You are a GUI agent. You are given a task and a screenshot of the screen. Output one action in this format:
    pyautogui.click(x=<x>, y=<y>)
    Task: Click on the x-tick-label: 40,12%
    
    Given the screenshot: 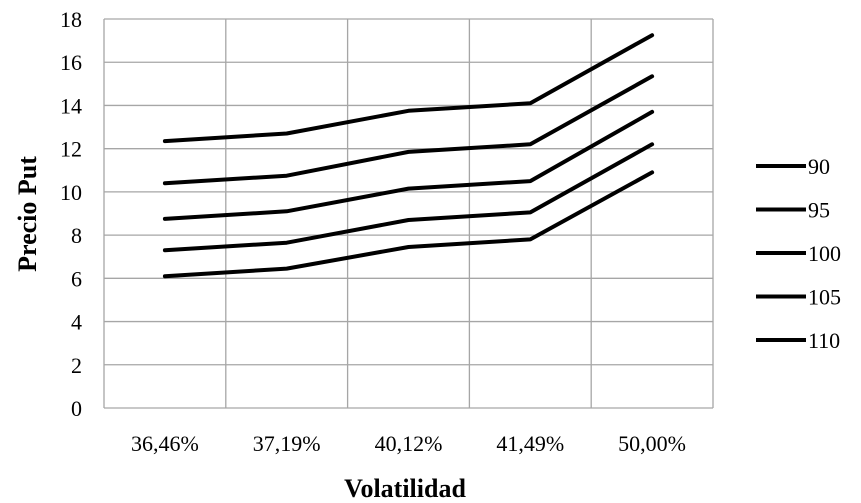 What is the action you would take?
    pyautogui.click(x=409, y=443)
    